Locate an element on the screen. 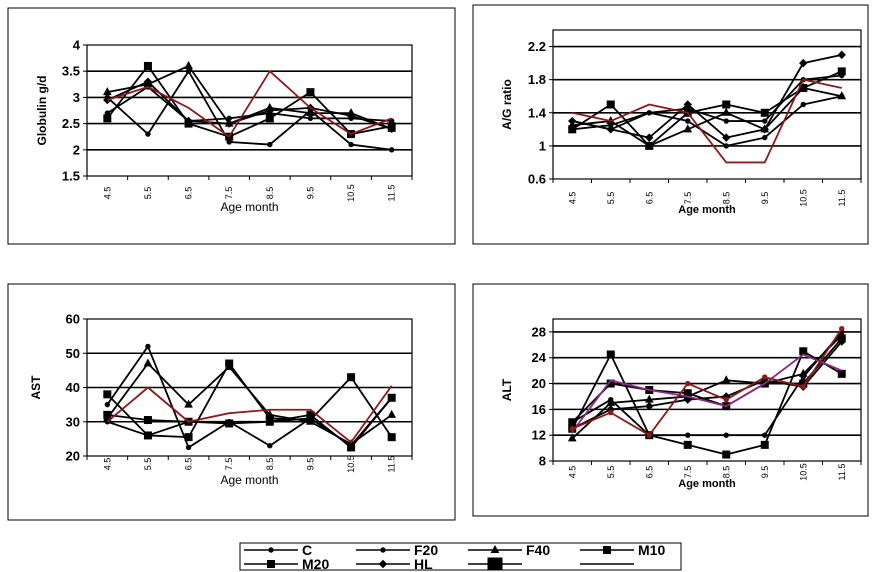 This screenshot has height=572, width=872. legend-item: M20 is located at coordinates (286, 564).